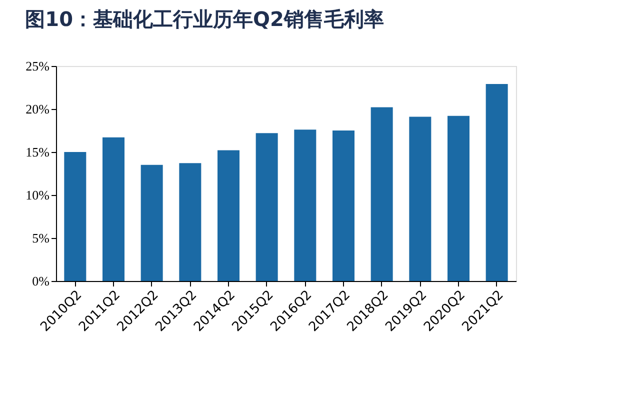 Image resolution: width=622 pixels, height=399 pixels. What do you see at coordinates (41, 238) in the screenshot?
I see `y-tick-label: 5%` at bounding box center [41, 238].